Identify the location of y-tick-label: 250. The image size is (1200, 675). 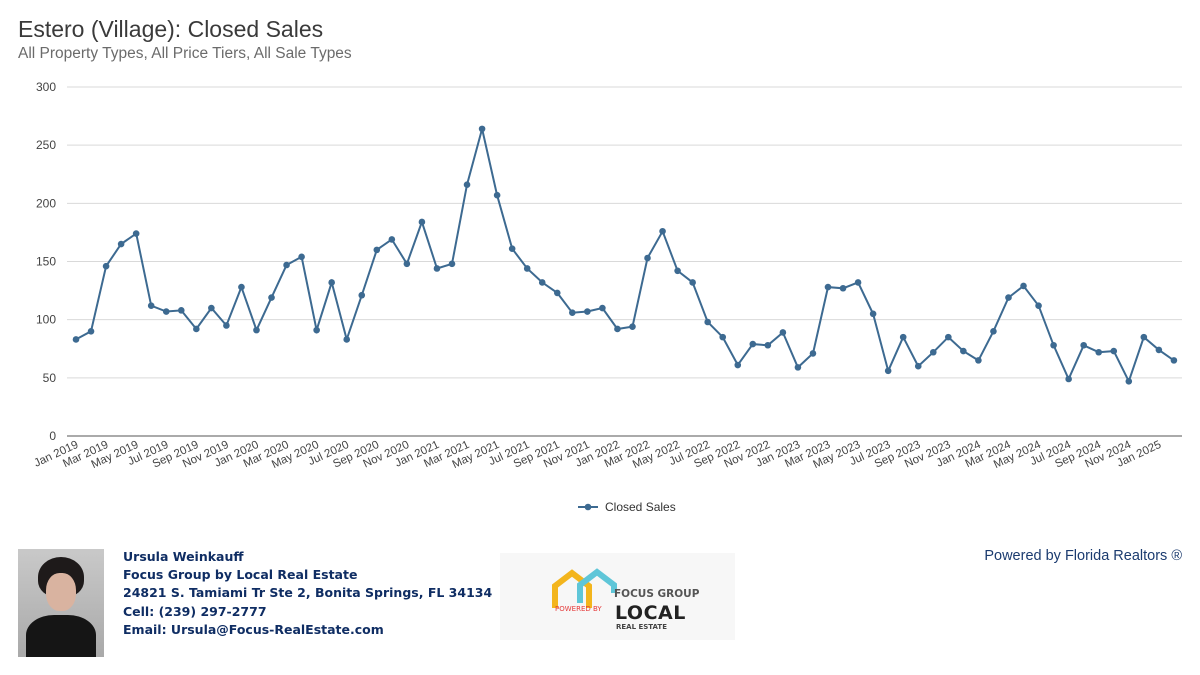
(46, 145).